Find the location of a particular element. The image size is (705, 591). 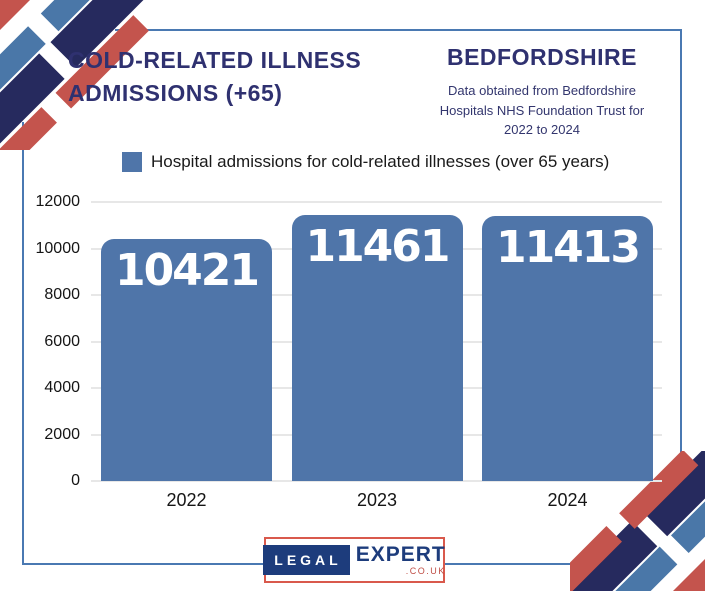

bar-2022: 10421 is located at coordinates (186, 360).